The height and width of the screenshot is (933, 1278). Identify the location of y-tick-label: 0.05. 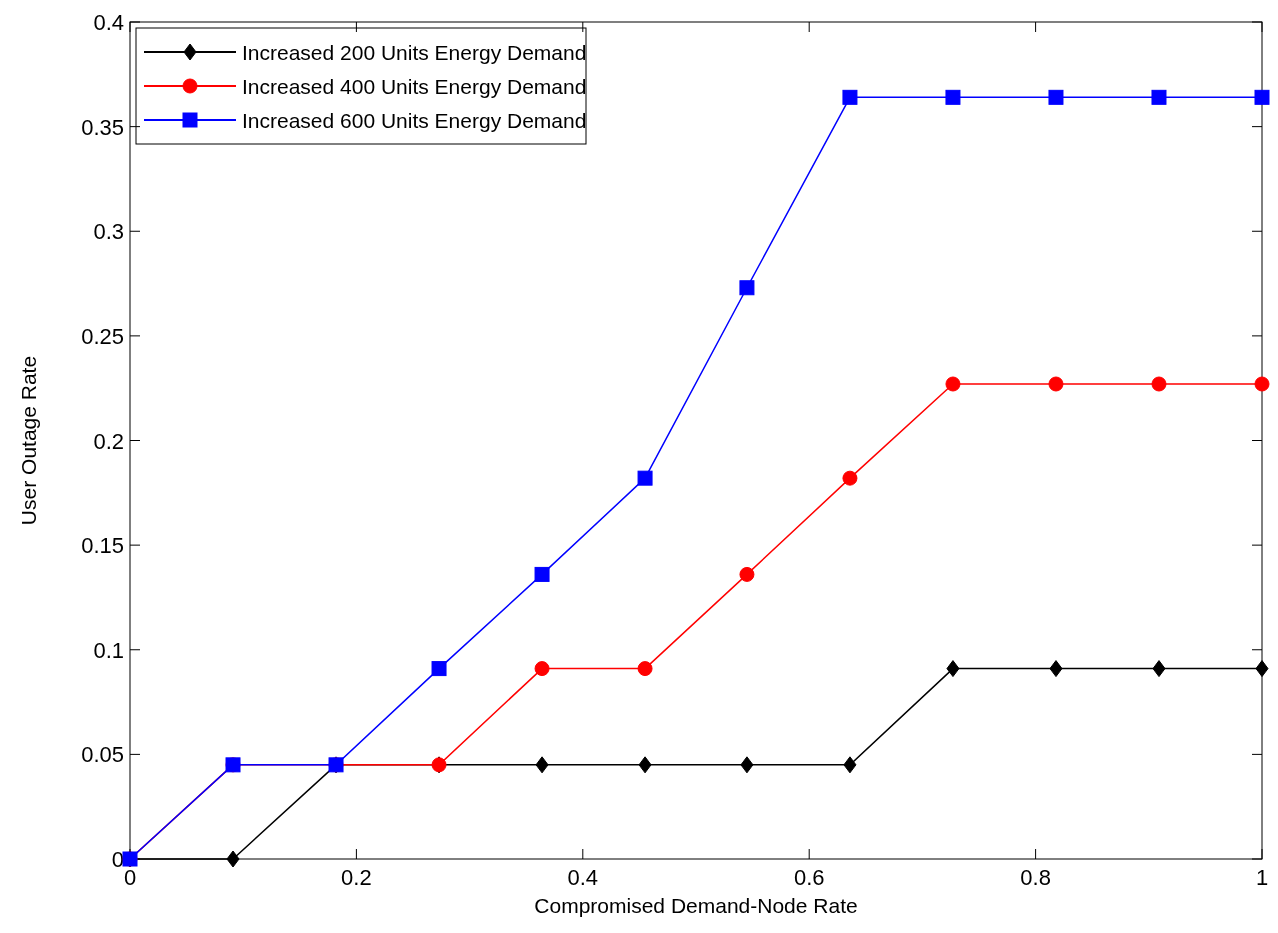
(102, 755).